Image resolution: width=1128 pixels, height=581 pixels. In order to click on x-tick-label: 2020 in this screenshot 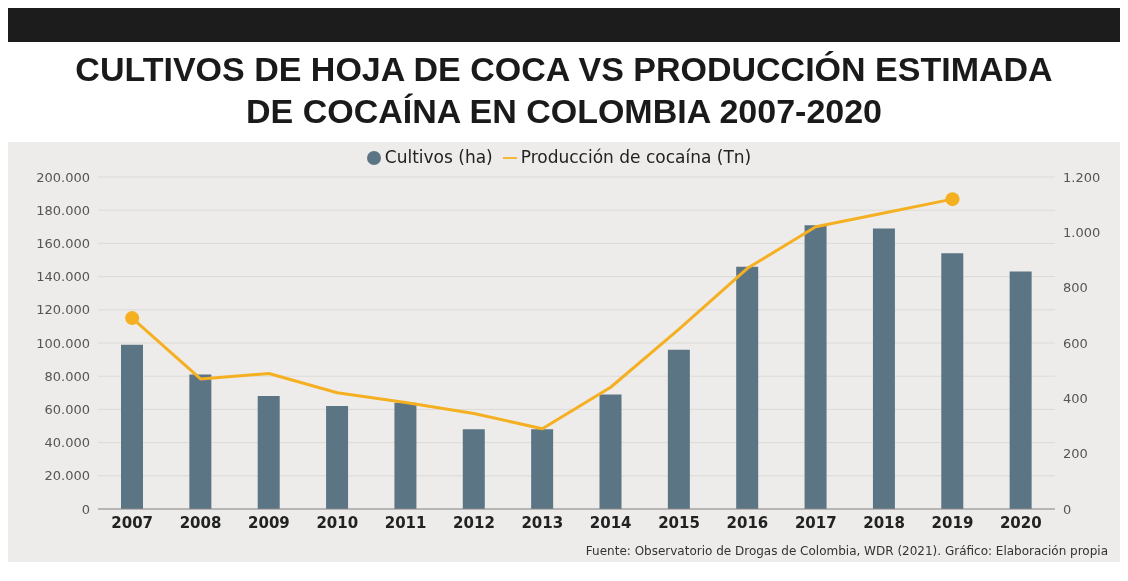, I will do `click(1020, 522)`.